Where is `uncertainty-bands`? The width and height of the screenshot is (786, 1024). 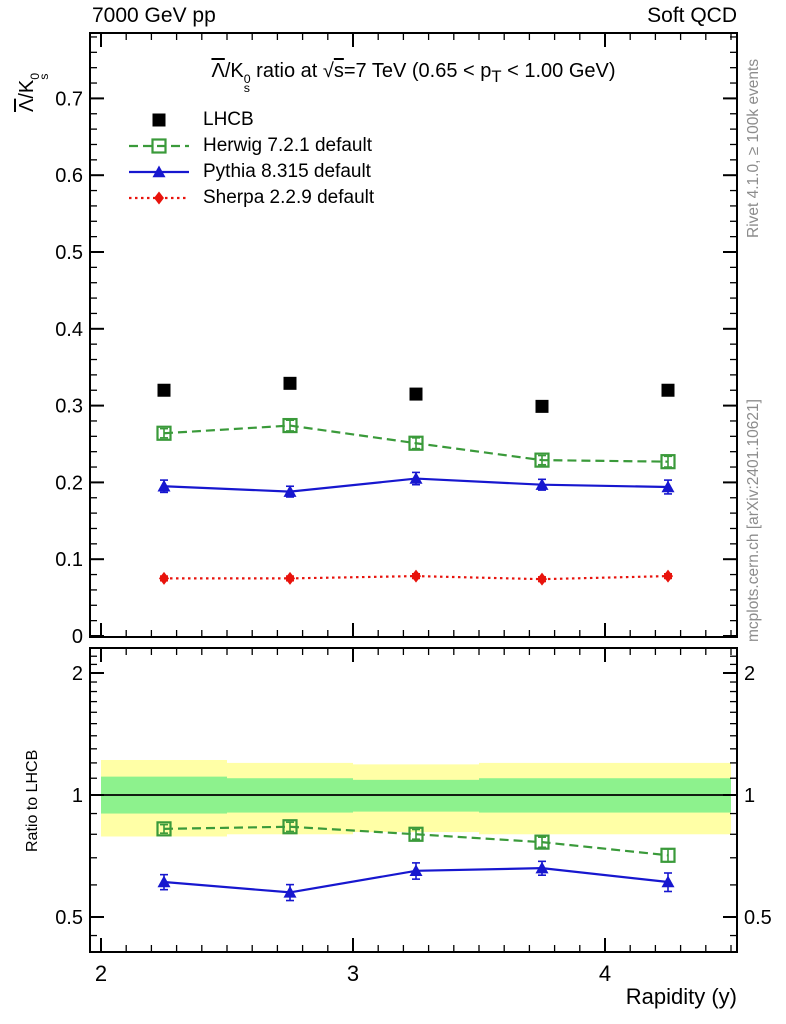
uncertainty-bands is located at coordinates (416, 798).